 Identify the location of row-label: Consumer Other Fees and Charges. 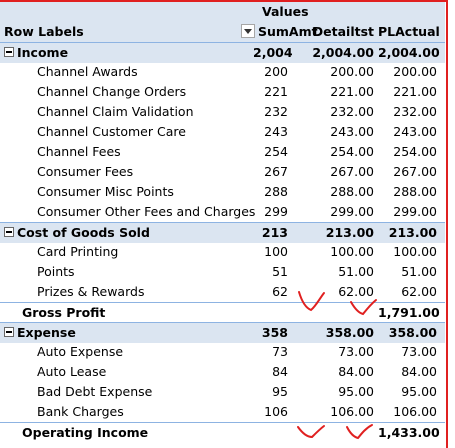
(146, 211).